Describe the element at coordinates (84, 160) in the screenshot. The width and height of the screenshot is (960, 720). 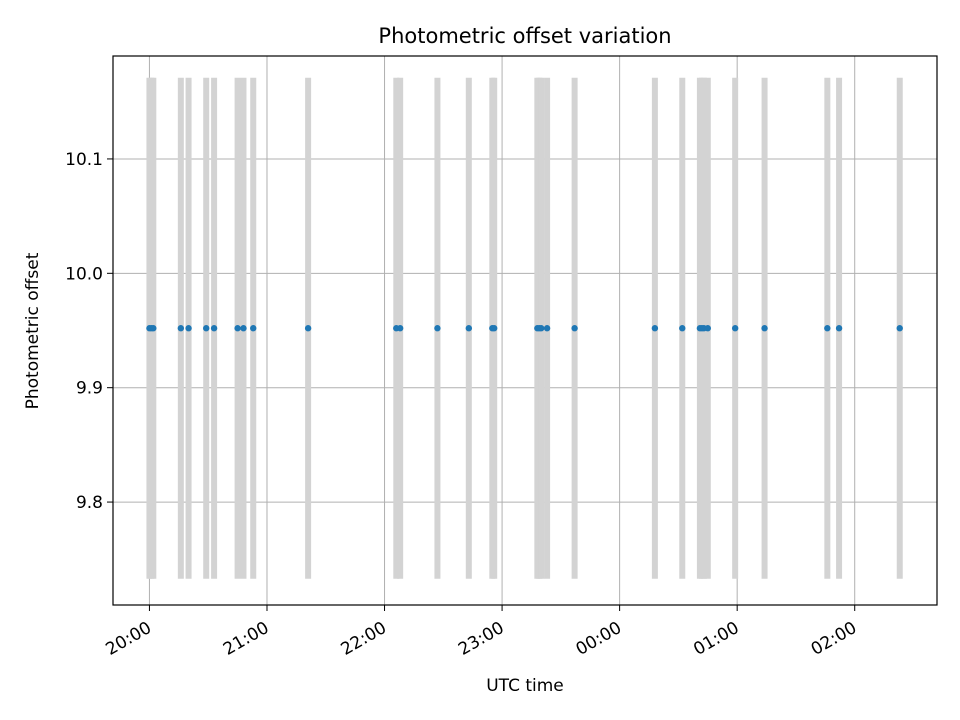
I see `y-tick-label: 10.1` at that location.